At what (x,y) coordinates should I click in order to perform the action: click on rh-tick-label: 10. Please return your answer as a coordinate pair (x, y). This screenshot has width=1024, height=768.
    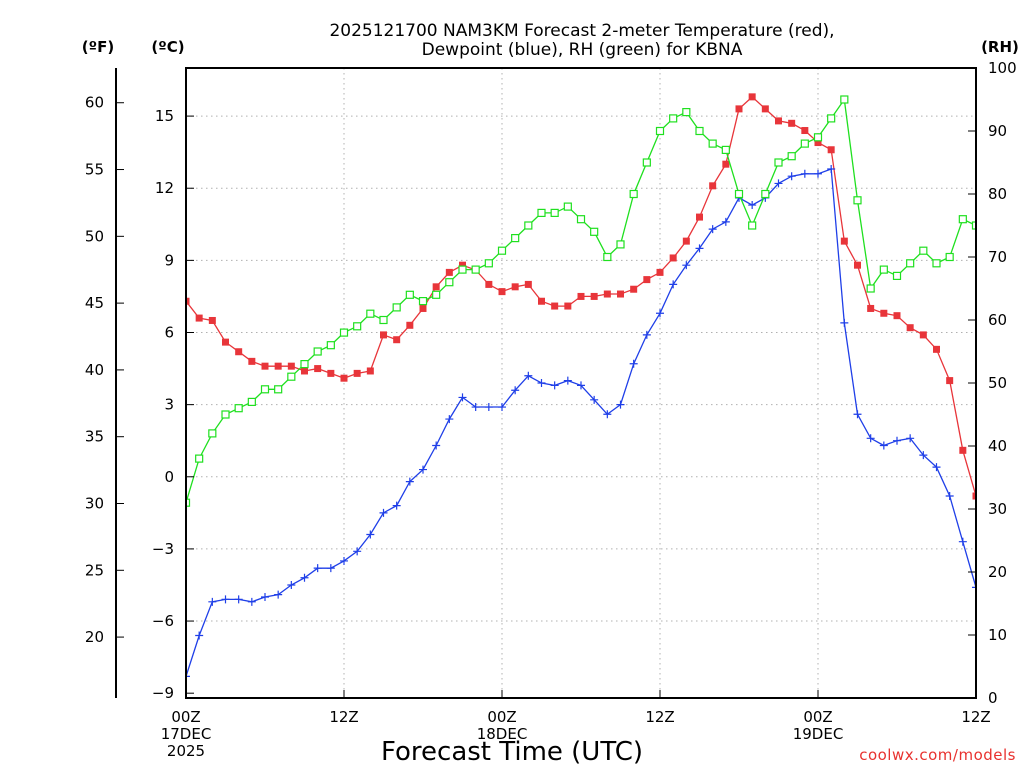
    Looking at the image, I should click on (997, 635).